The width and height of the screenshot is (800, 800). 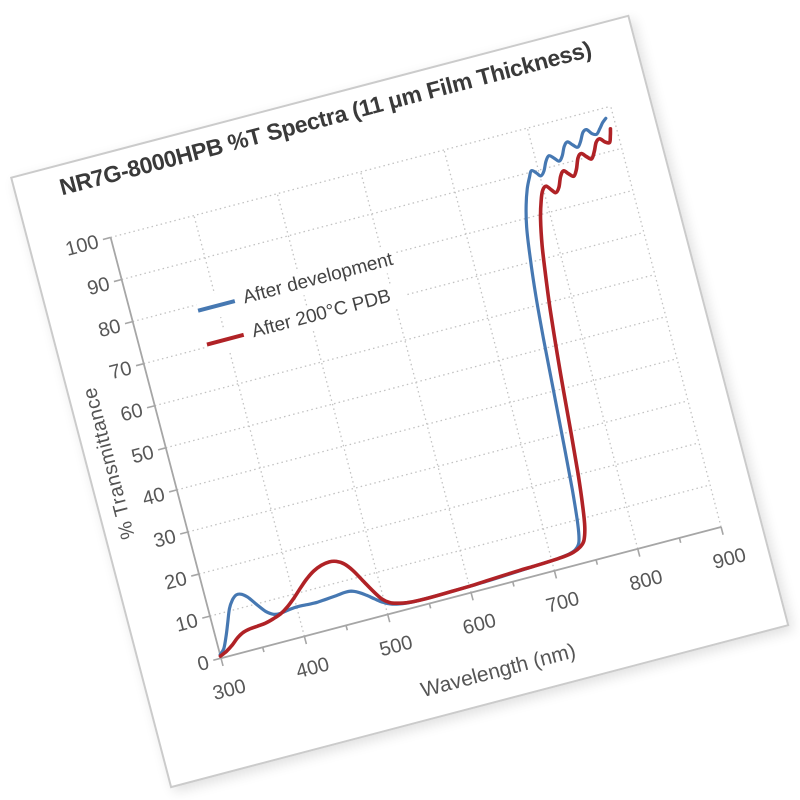 I want to click on x-tick-label: 300, so click(x=229, y=690).